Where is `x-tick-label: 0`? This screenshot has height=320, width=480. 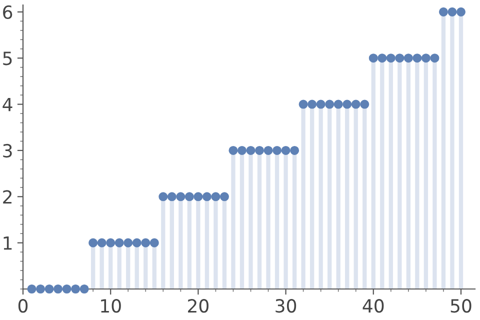 x-tick-label: 0 is located at coordinates (23, 306).